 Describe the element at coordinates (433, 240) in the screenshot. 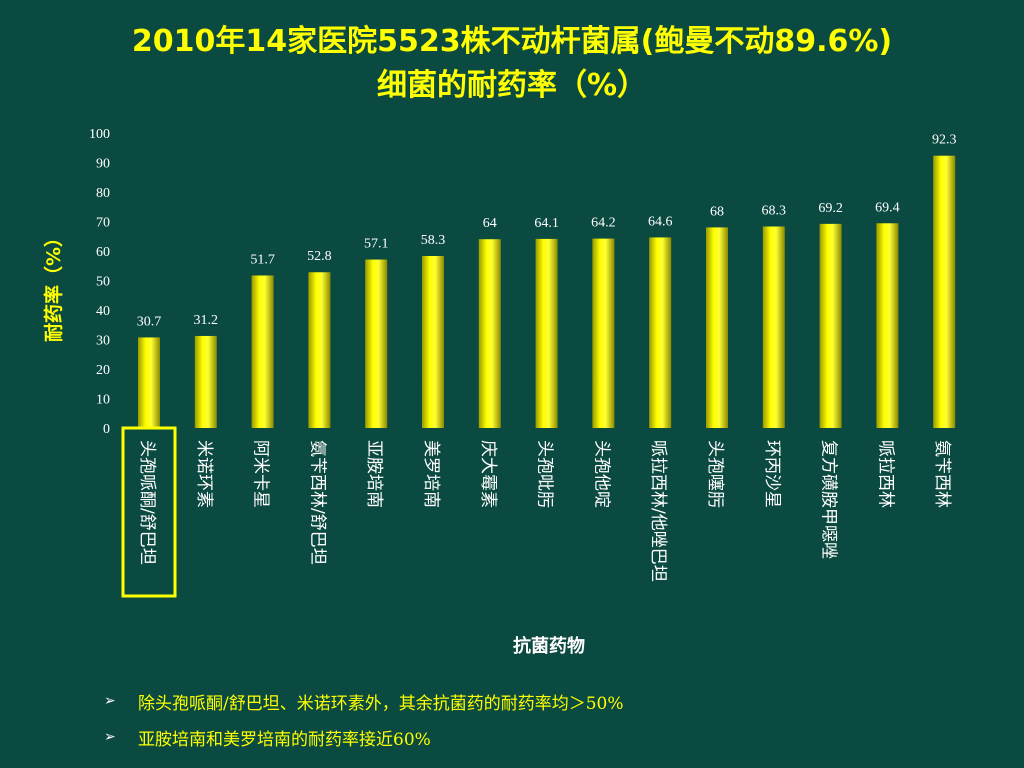

I see `data-label: 58.3` at that location.